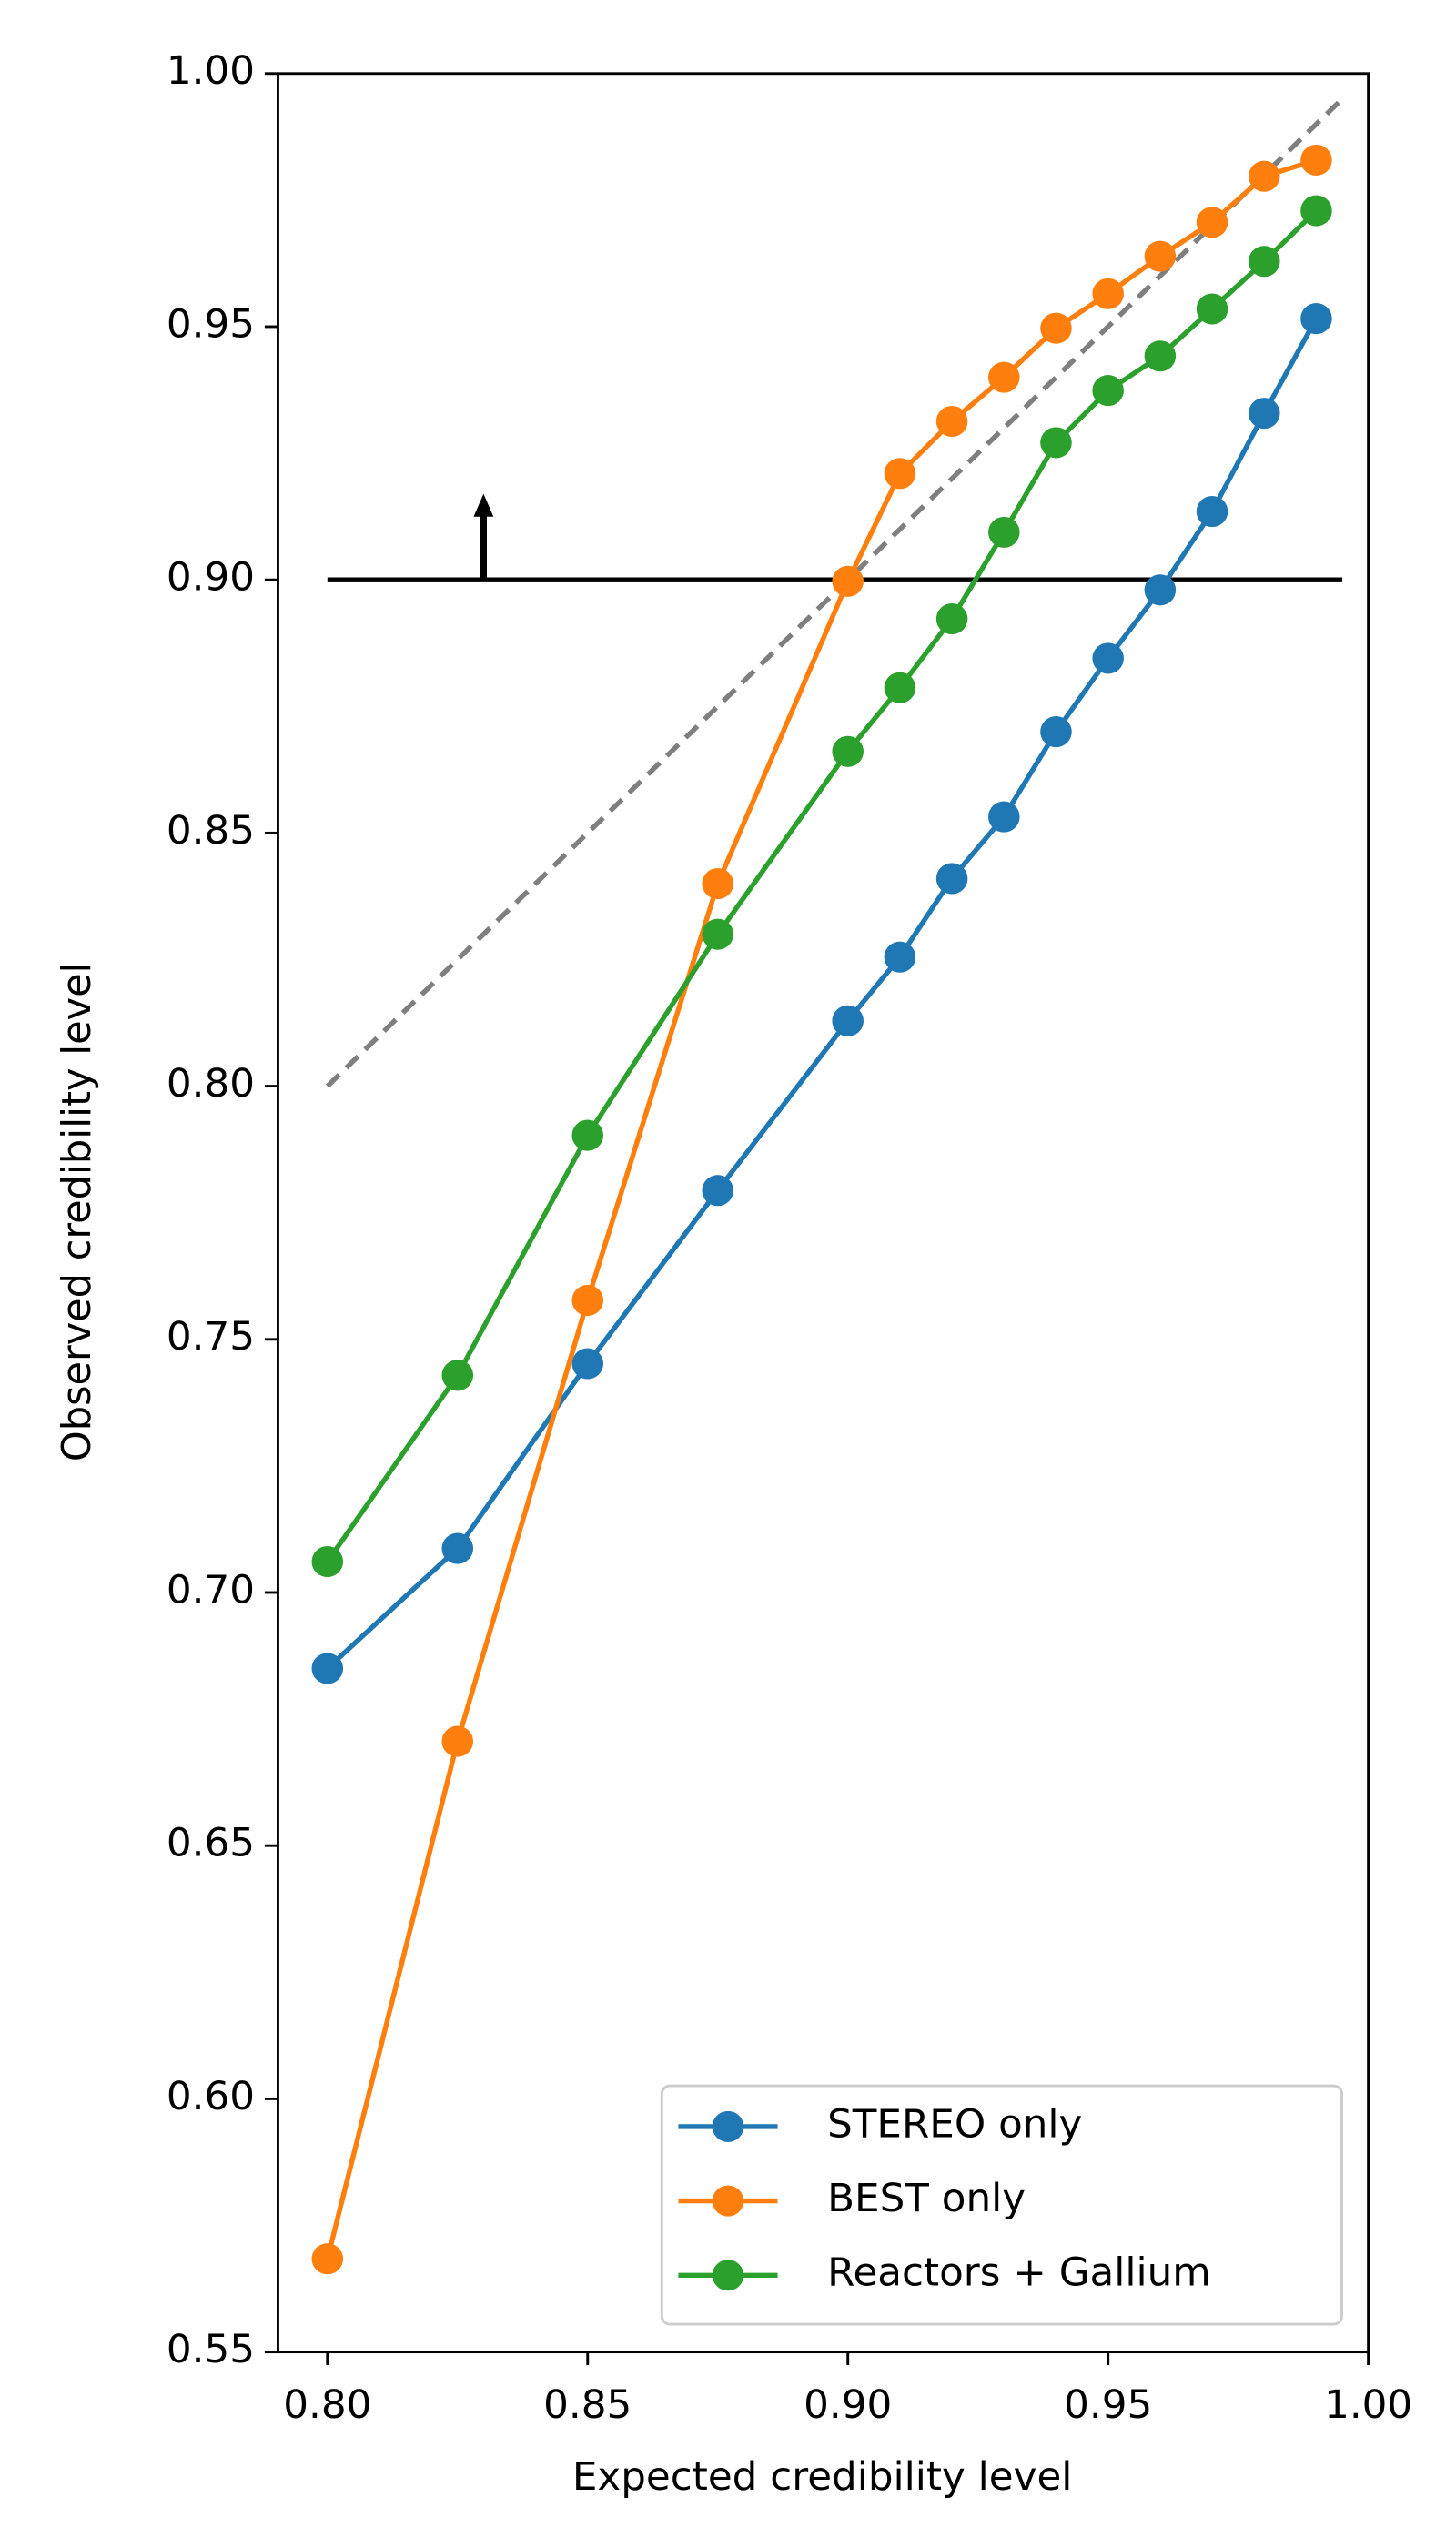 This screenshot has height=2548, width=1456. I want to click on legend-label: BEST only, so click(927, 2198).